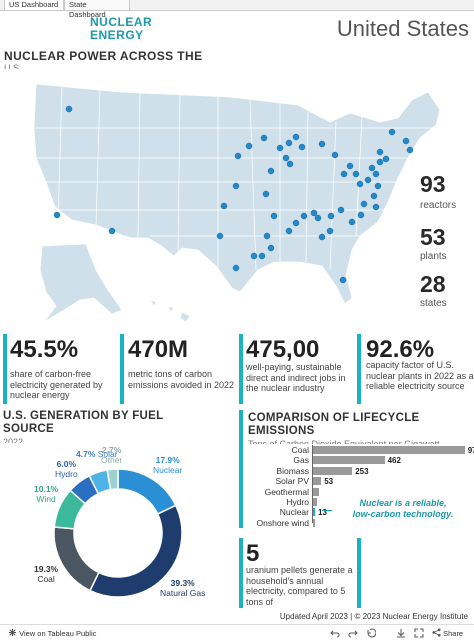  What do you see at coordinates (300, 450) in the screenshot?
I see `lifecycle-category-label: Coal` at bounding box center [300, 450].